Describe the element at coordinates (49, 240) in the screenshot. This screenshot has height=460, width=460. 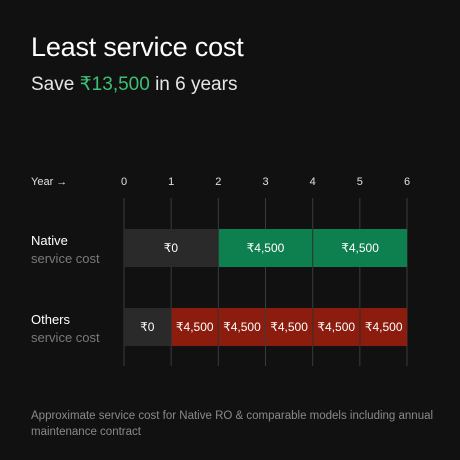
I see `row-label: Native` at that location.